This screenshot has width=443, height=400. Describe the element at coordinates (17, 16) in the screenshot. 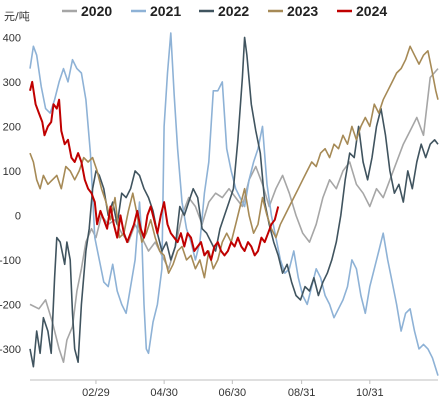

I see `y-axis-unit-label: 元/吨` at that location.